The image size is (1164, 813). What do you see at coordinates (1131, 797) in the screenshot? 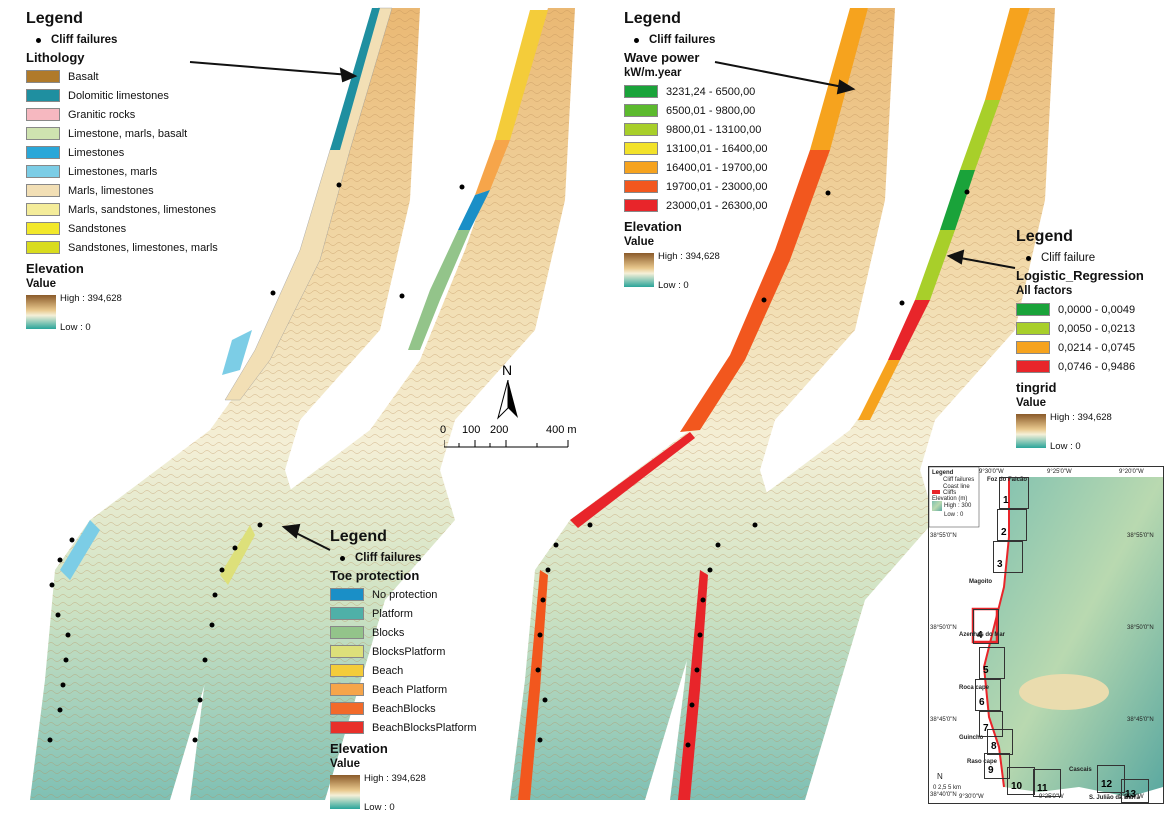
I see `inset-lon-bottom: 9°20'0"W` at bounding box center [1131, 797].